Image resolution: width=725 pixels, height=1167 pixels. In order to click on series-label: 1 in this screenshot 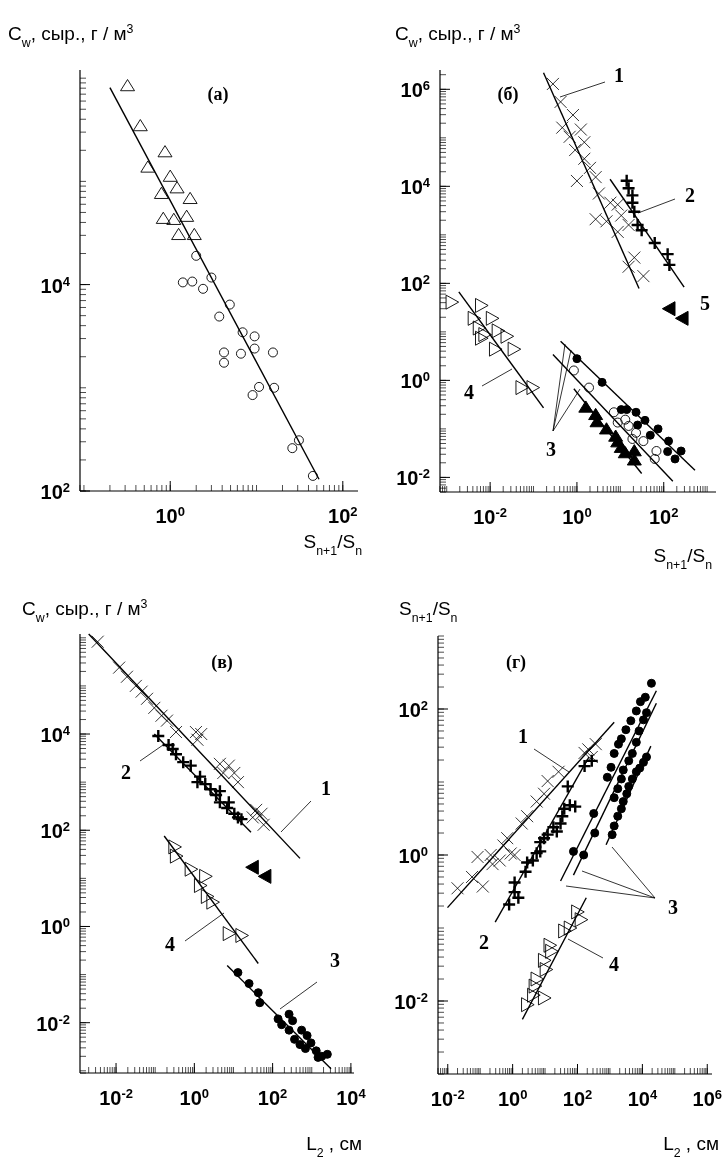, I will do `click(523, 736)`.